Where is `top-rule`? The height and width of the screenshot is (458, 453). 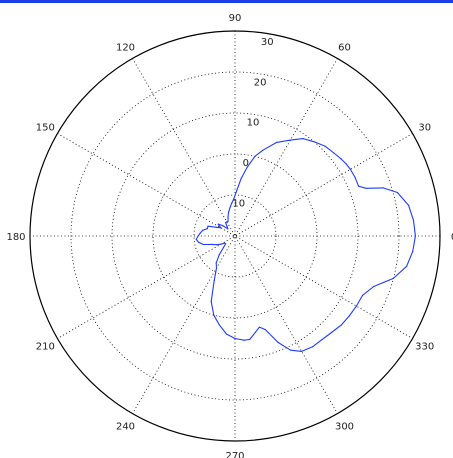 top-rule is located at coordinates (226, 1).